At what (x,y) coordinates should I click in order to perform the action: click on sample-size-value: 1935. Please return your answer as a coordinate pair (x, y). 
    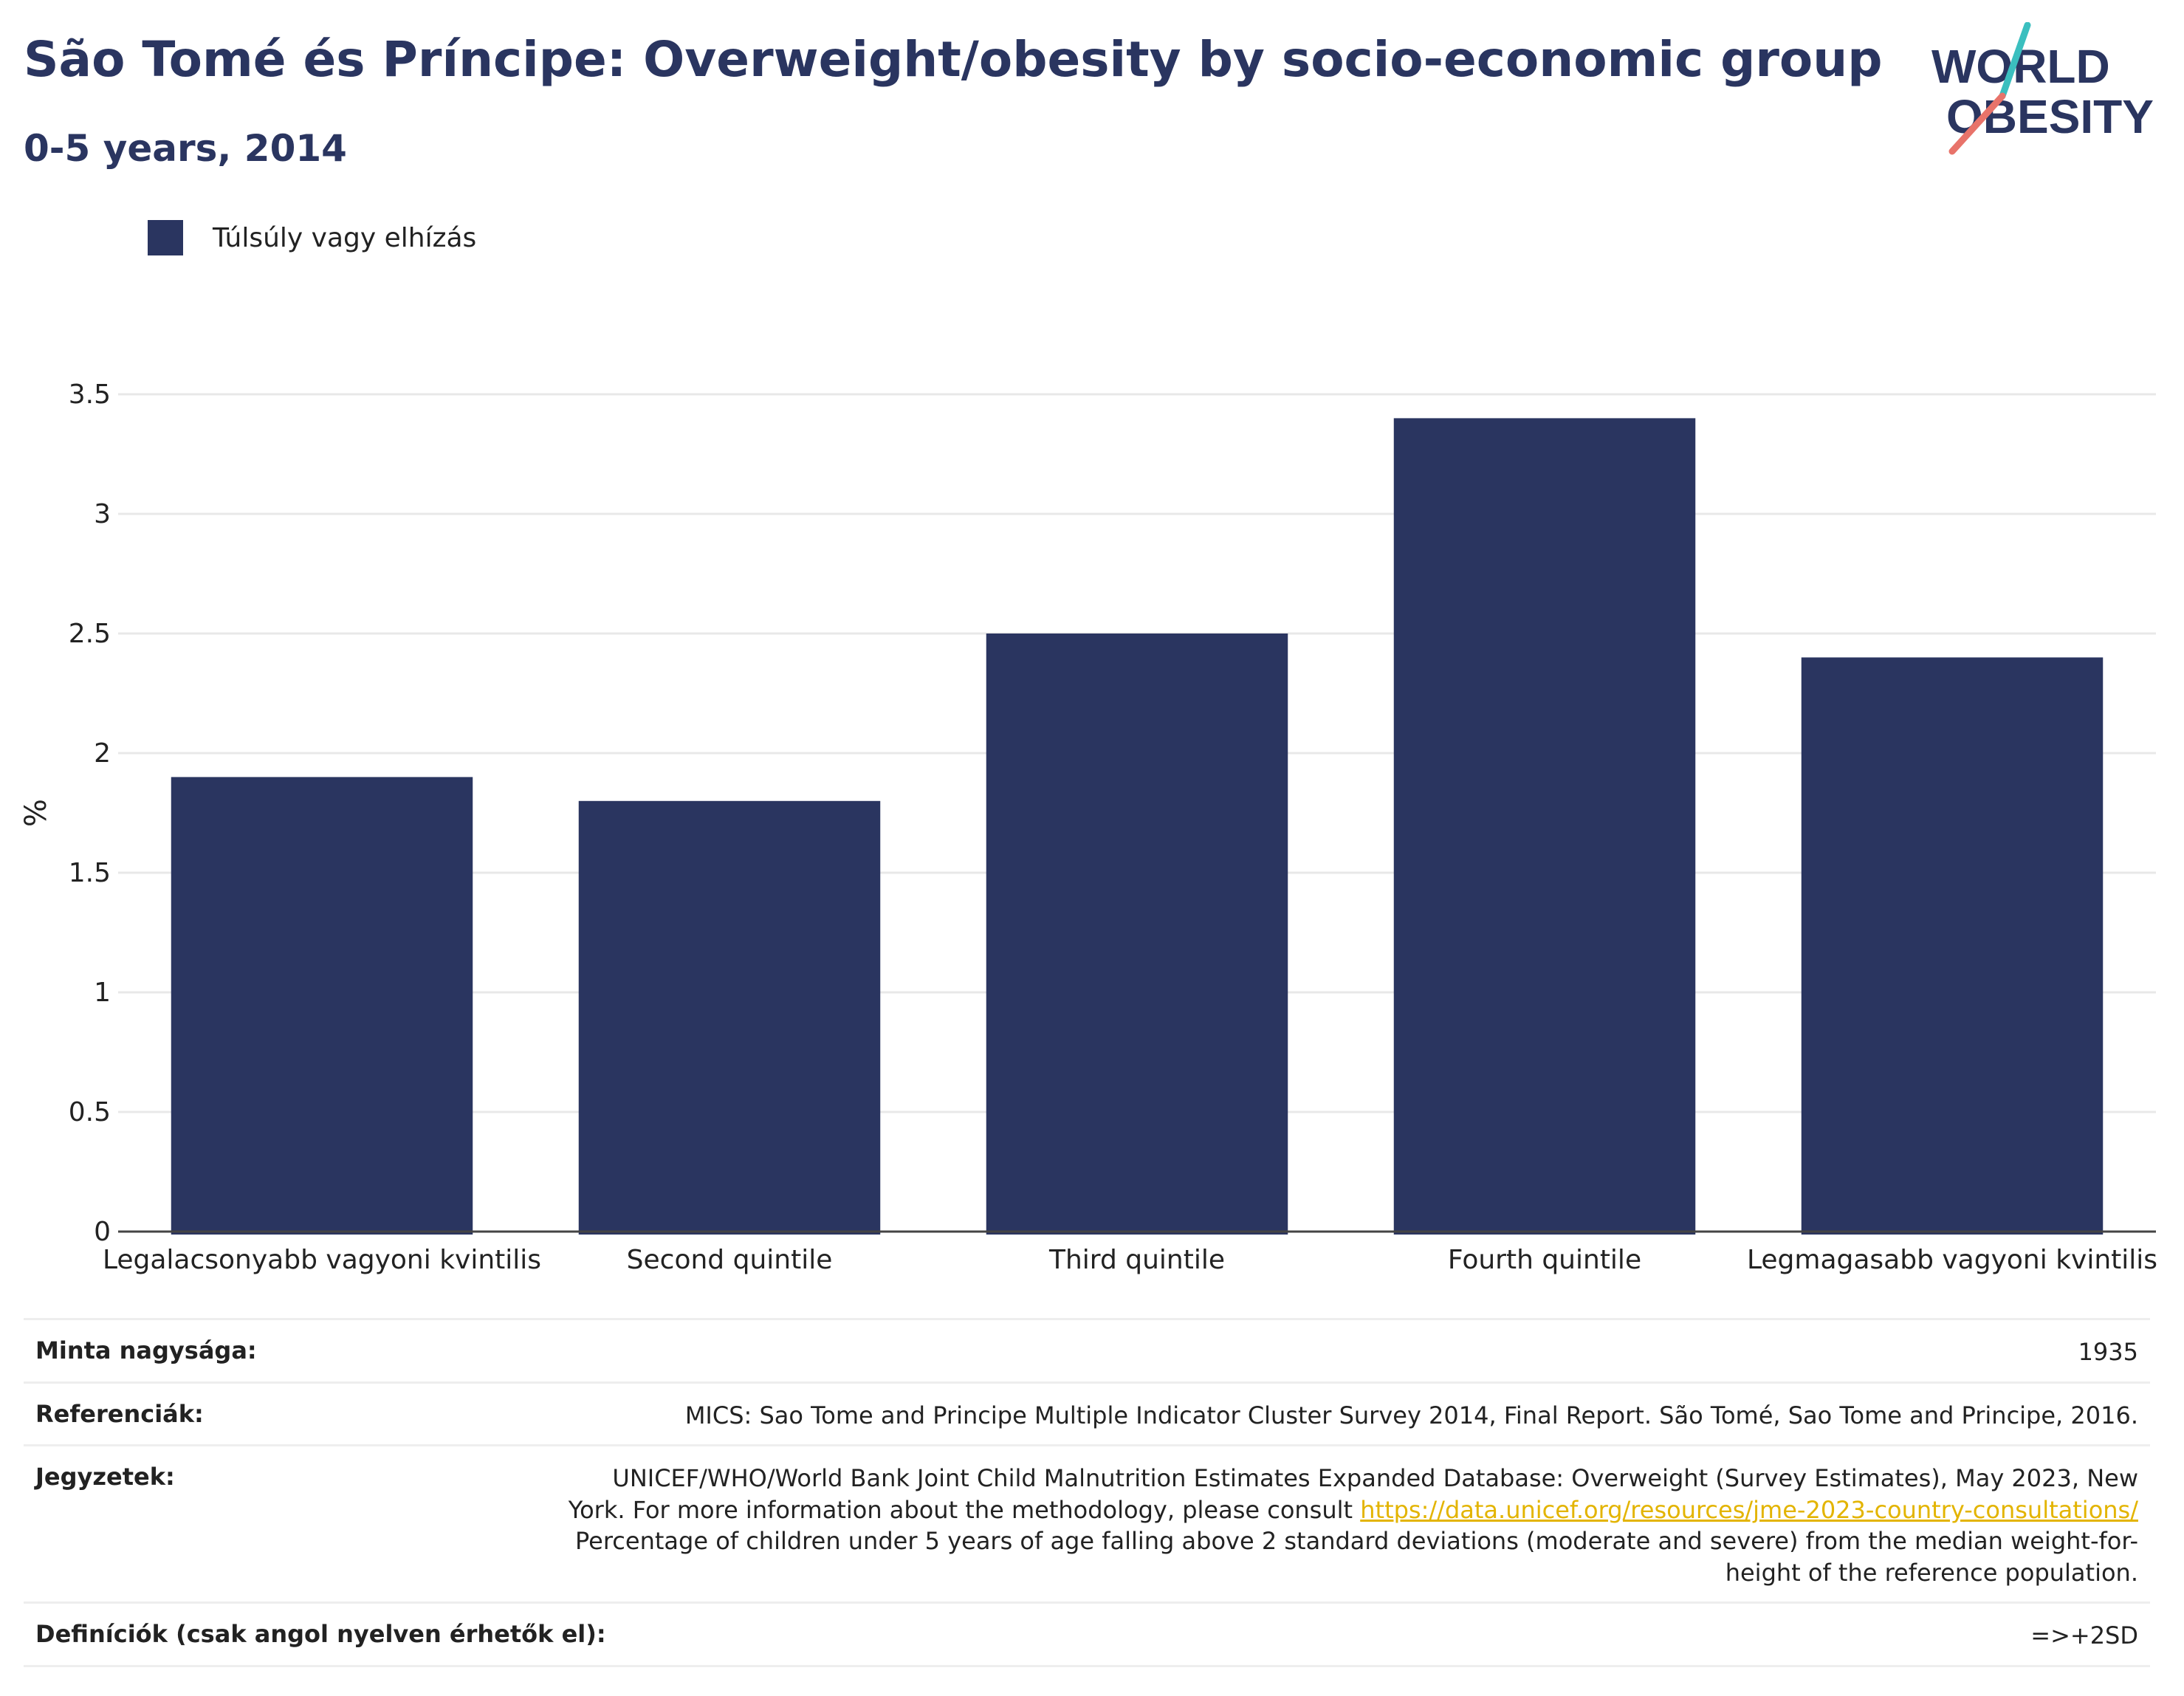
    Looking at the image, I should click on (2108, 1352).